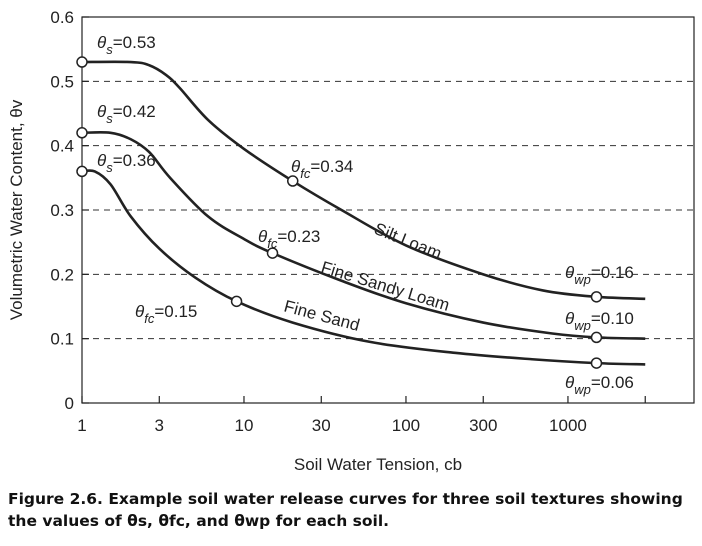 The height and width of the screenshot is (546, 702). What do you see at coordinates (159, 425) in the screenshot?
I see `x-tick-label: 3` at bounding box center [159, 425].